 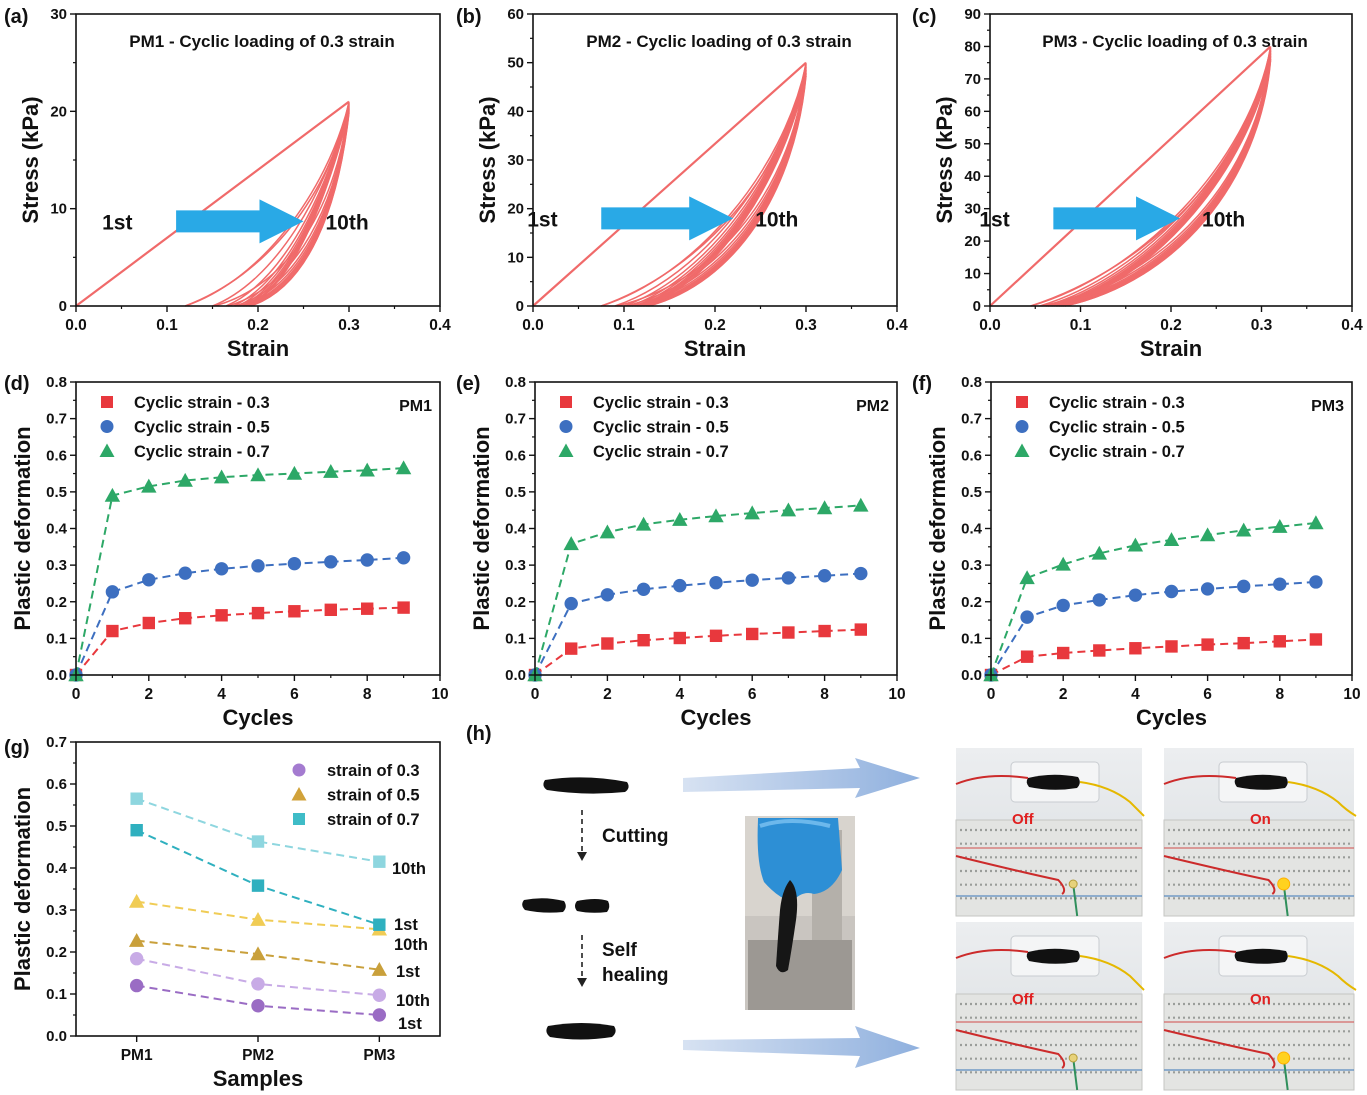 What do you see at coordinates (1207, 694) in the screenshot?
I see `x-tick-label: 6` at bounding box center [1207, 694].